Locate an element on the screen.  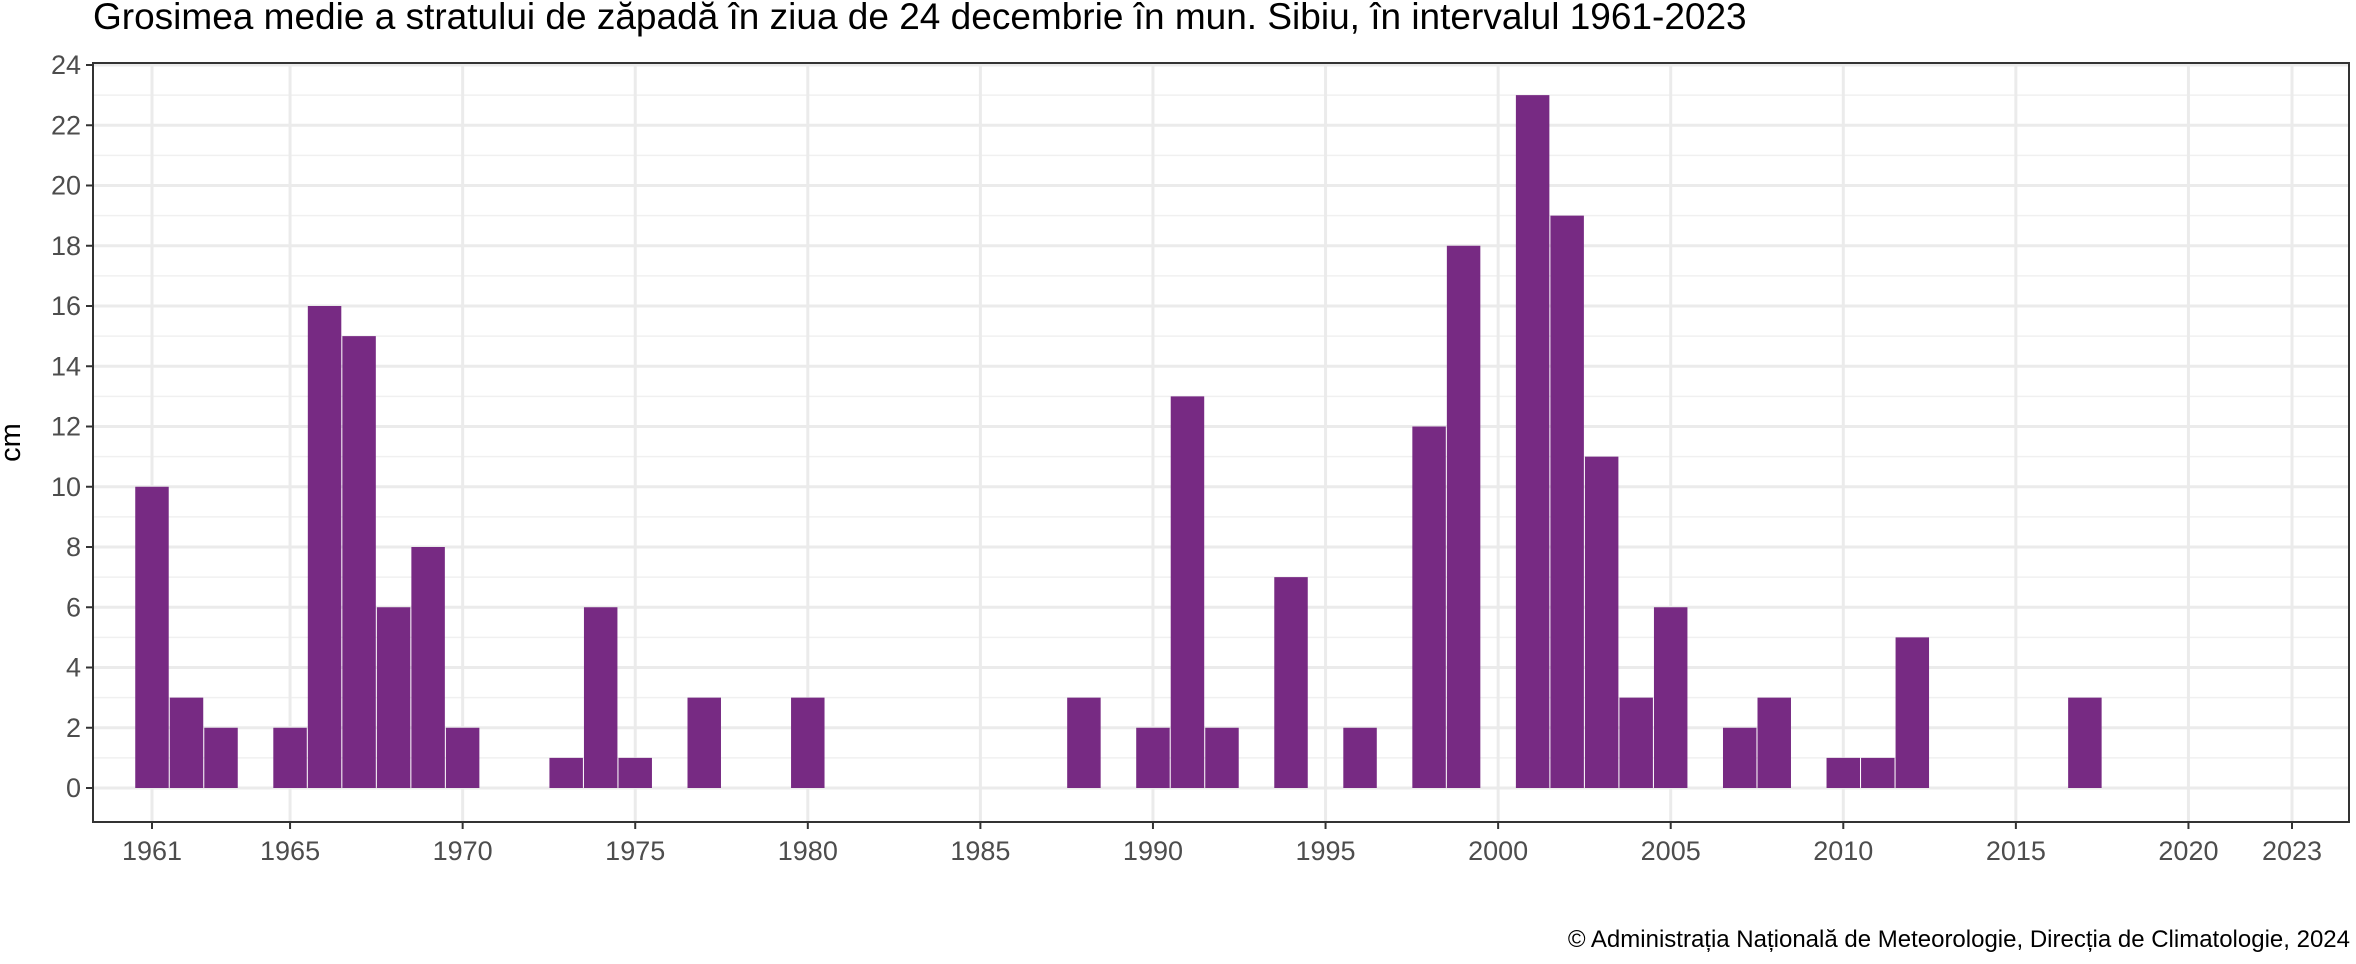
x-tick-label: 2005 is located at coordinates (1671, 851).